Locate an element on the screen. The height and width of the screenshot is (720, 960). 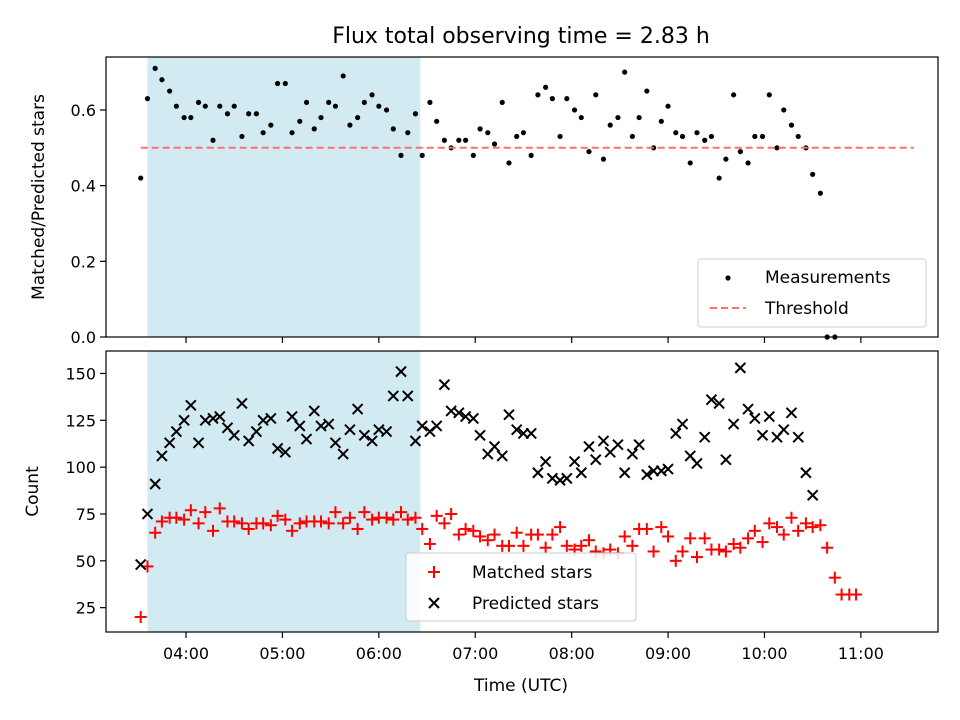
y-tick-label: 100 is located at coordinates (80, 467).